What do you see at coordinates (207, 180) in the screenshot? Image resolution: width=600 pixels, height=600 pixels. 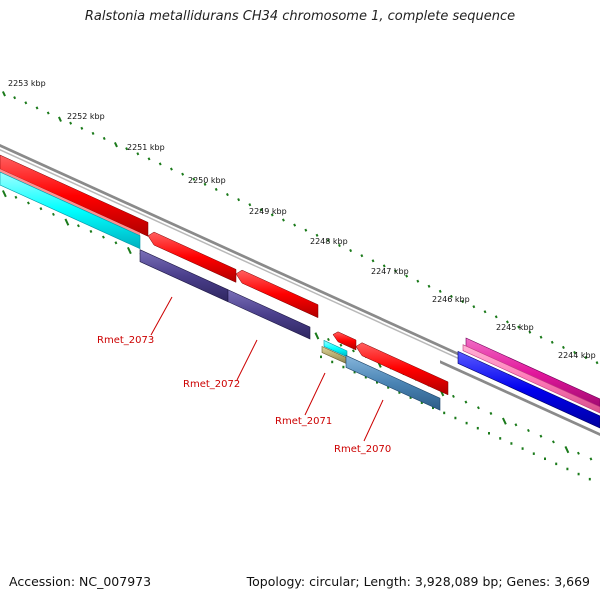 I see `tick-label: 2250 kbp` at bounding box center [207, 180].